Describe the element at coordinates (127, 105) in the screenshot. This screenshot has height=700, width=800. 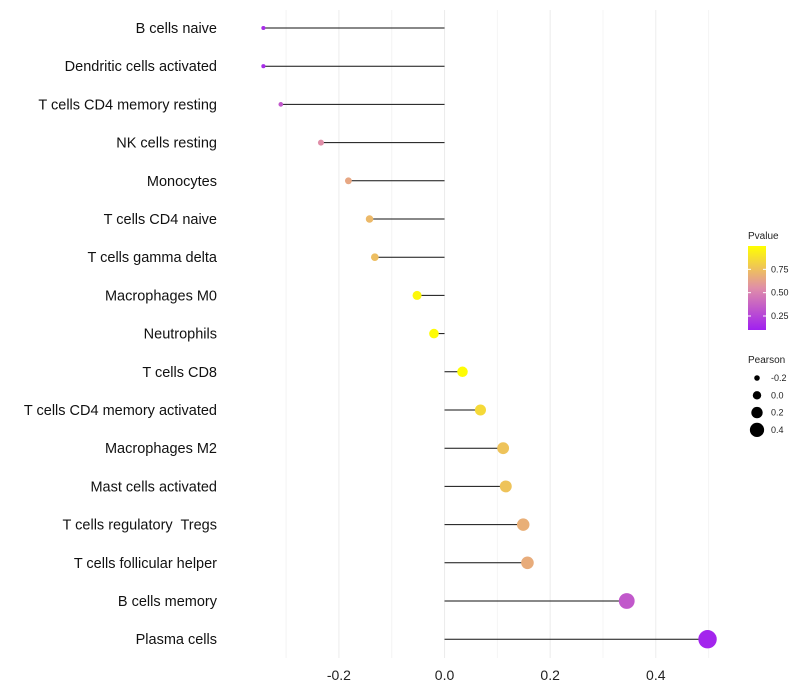
I see `y-tick-label: T cells CD4 memory resting` at that location.